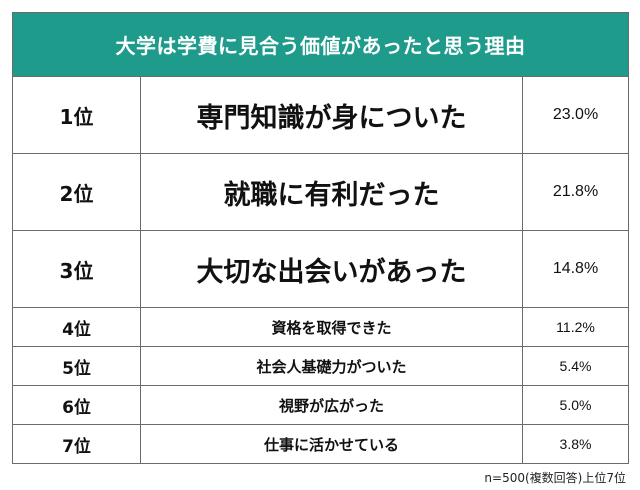  I want to click on table-row: 5位 社会人基礎力がついた 5.4%, so click(320, 366).